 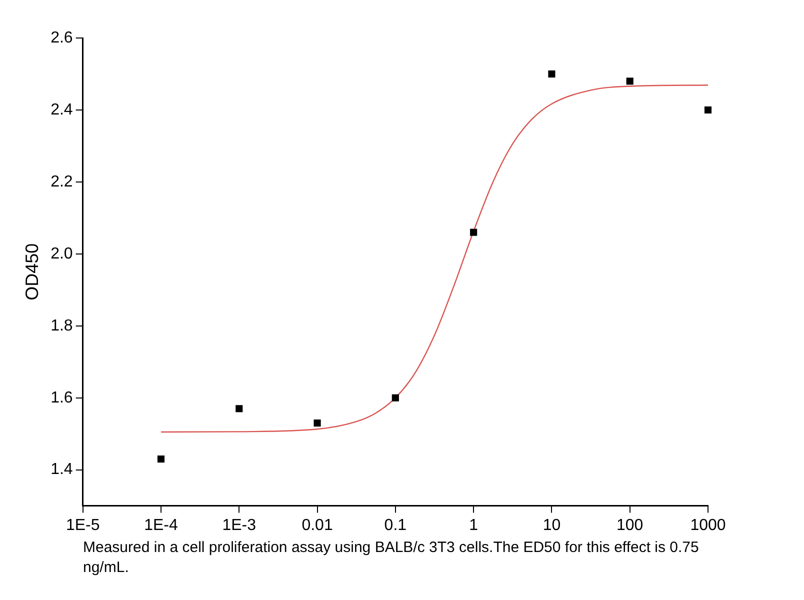 What do you see at coordinates (317, 525) in the screenshot?
I see `x-tick-label: 0.01` at bounding box center [317, 525].